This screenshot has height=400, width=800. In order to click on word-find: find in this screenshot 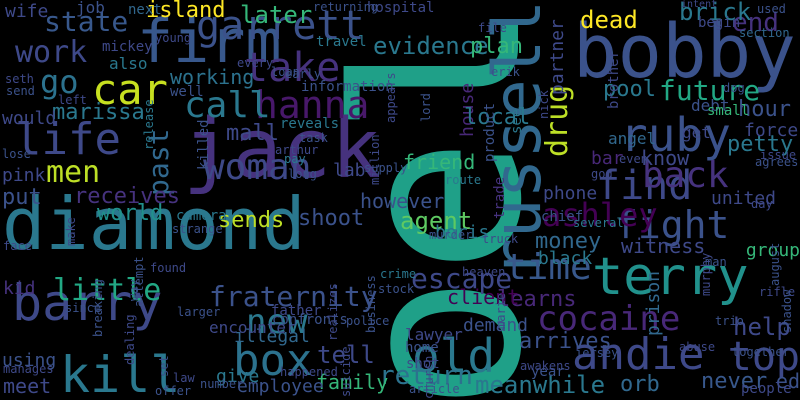, I will do `click(644, 186)`.